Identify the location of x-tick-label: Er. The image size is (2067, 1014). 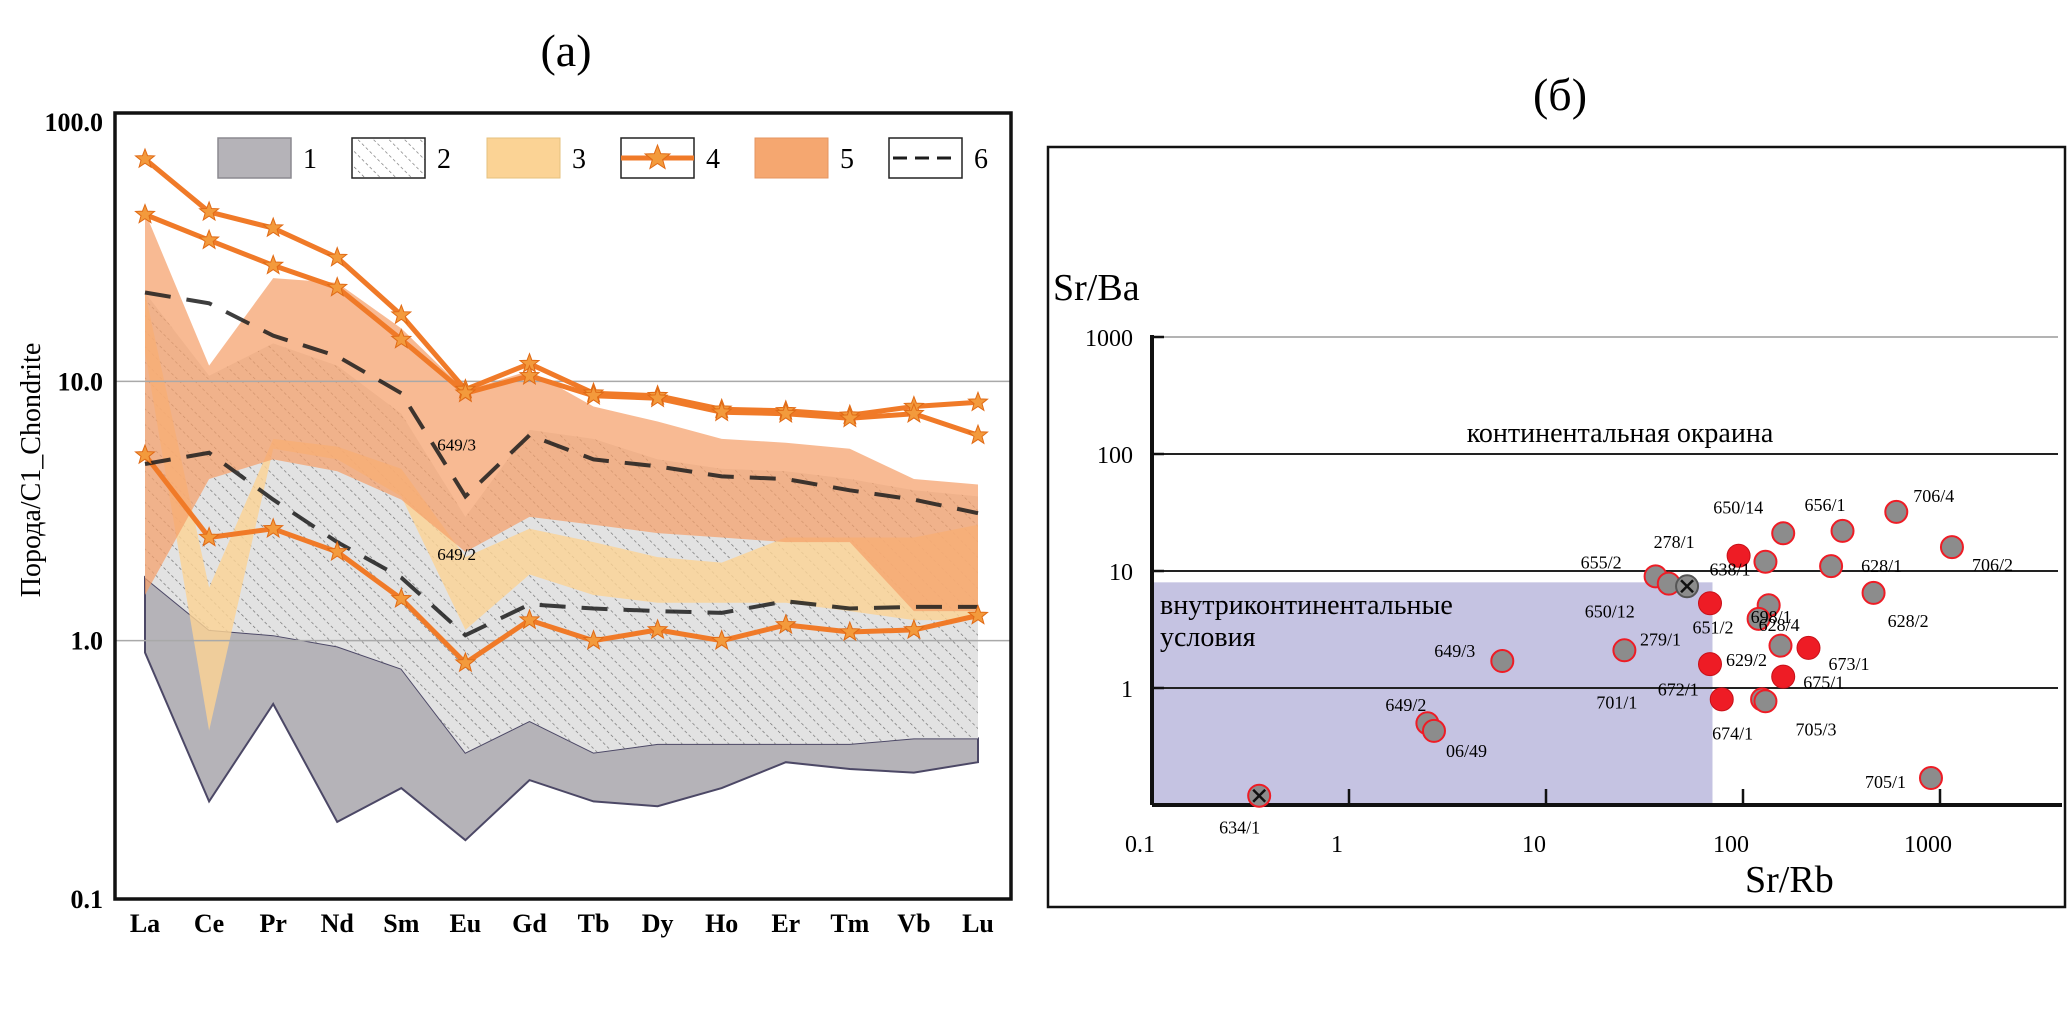
(785, 923).